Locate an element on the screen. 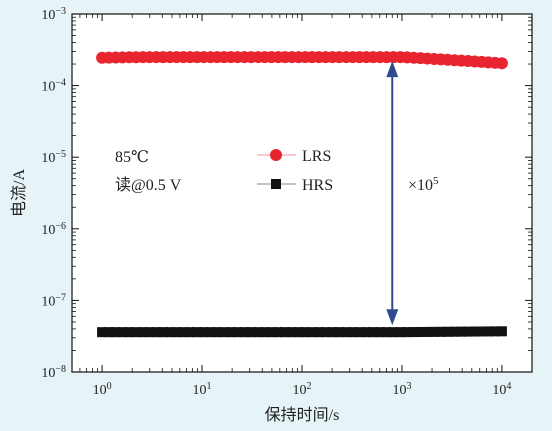 This screenshot has width=552, height=431. temperature-label: 85℃ is located at coordinates (132, 157).